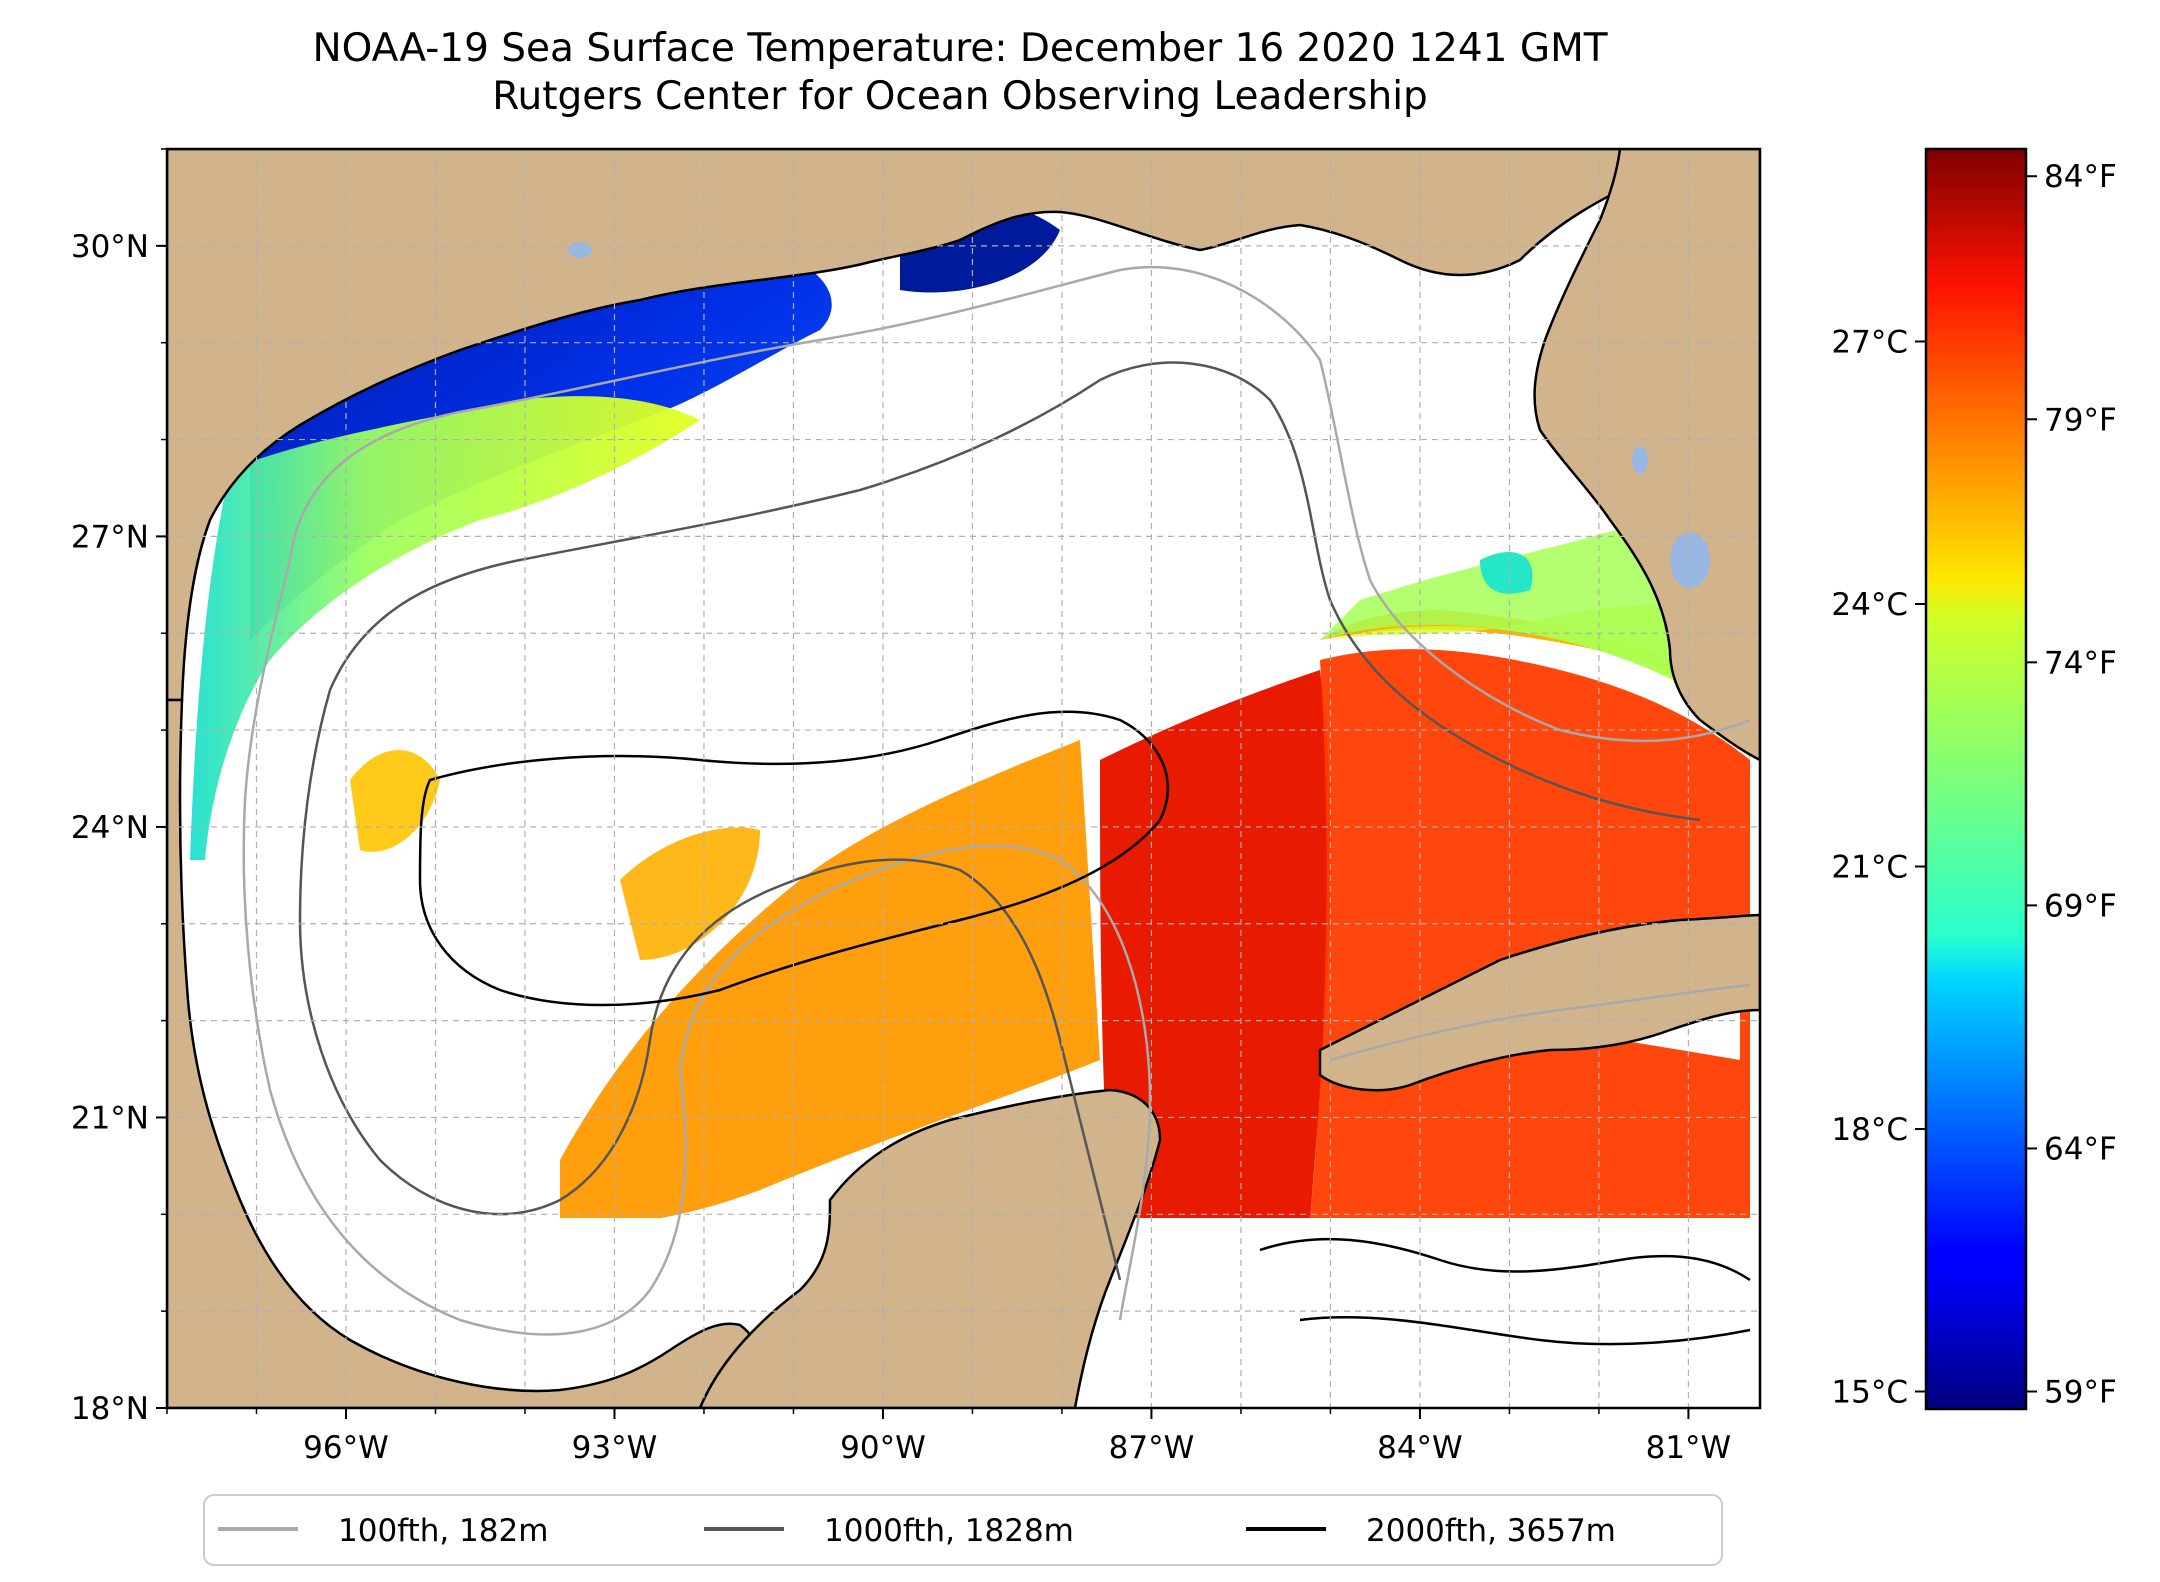 Image resolution: width=2160 pixels, height=1582 pixels. What do you see at coordinates (1152, 1448) in the screenshot?
I see `x-tick-label: 87°W` at bounding box center [1152, 1448].